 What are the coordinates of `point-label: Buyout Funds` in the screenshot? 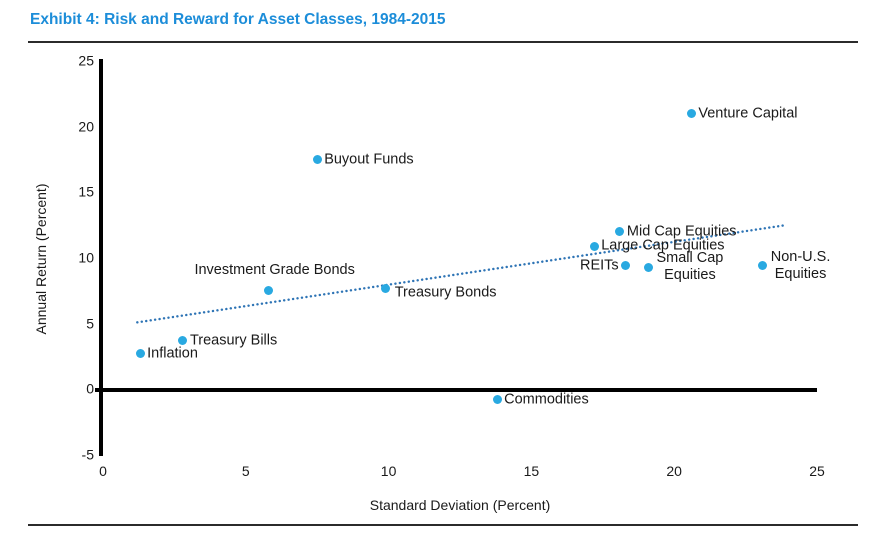 It's located at (369, 159).